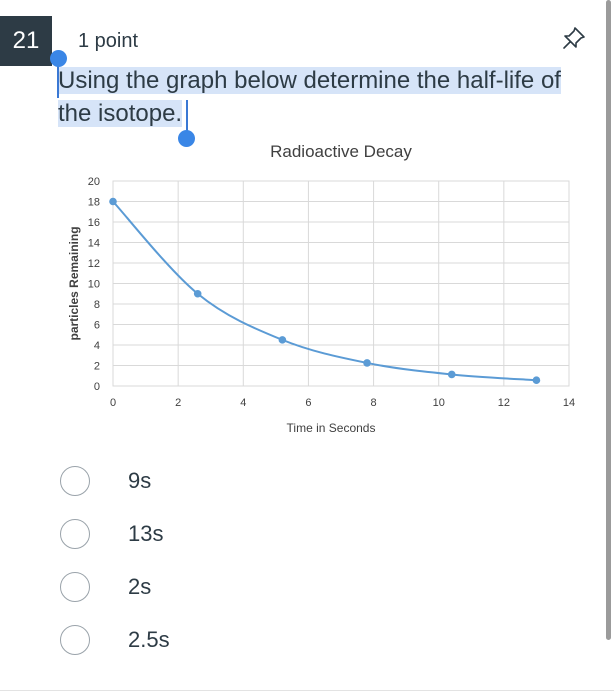 This screenshot has width=614, height=700. What do you see at coordinates (94, 285) in the screenshot?
I see `y-tick-label: 10` at bounding box center [94, 285].